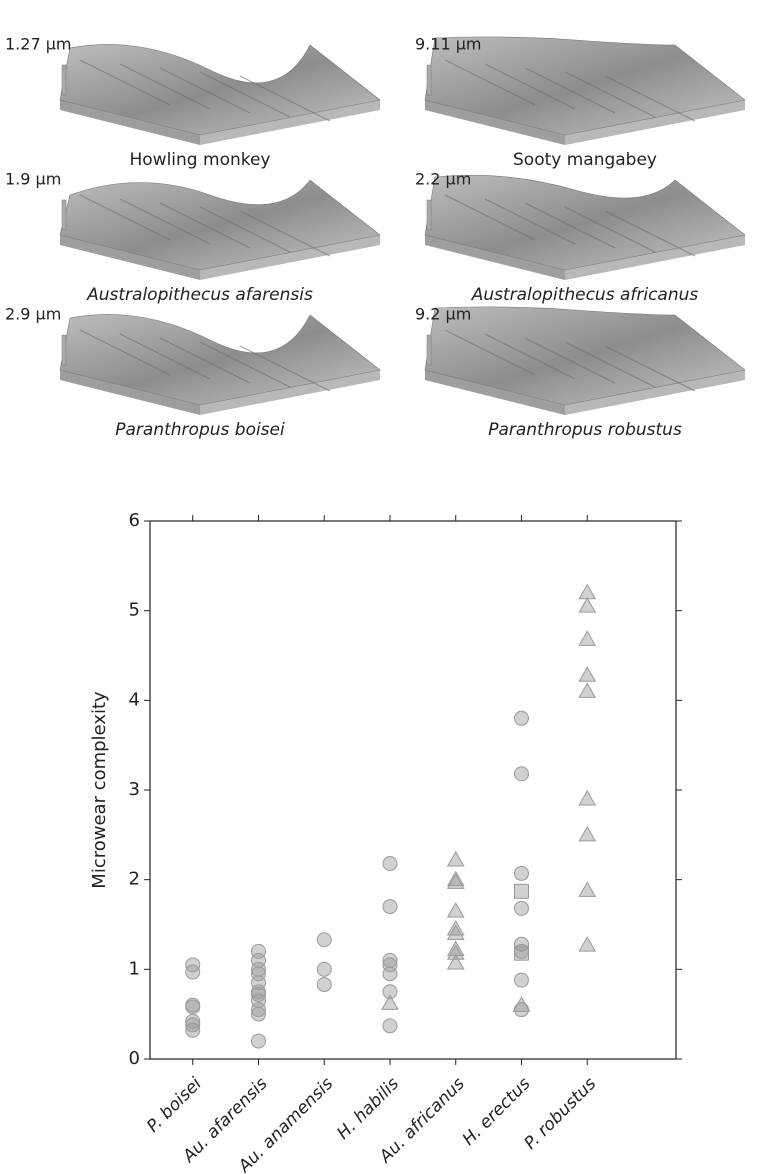 The height and width of the screenshot is (1174, 764). What do you see at coordinates (134, 968) in the screenshot?
I see `y-tick-label: 1` at bounding box center [134, 968].